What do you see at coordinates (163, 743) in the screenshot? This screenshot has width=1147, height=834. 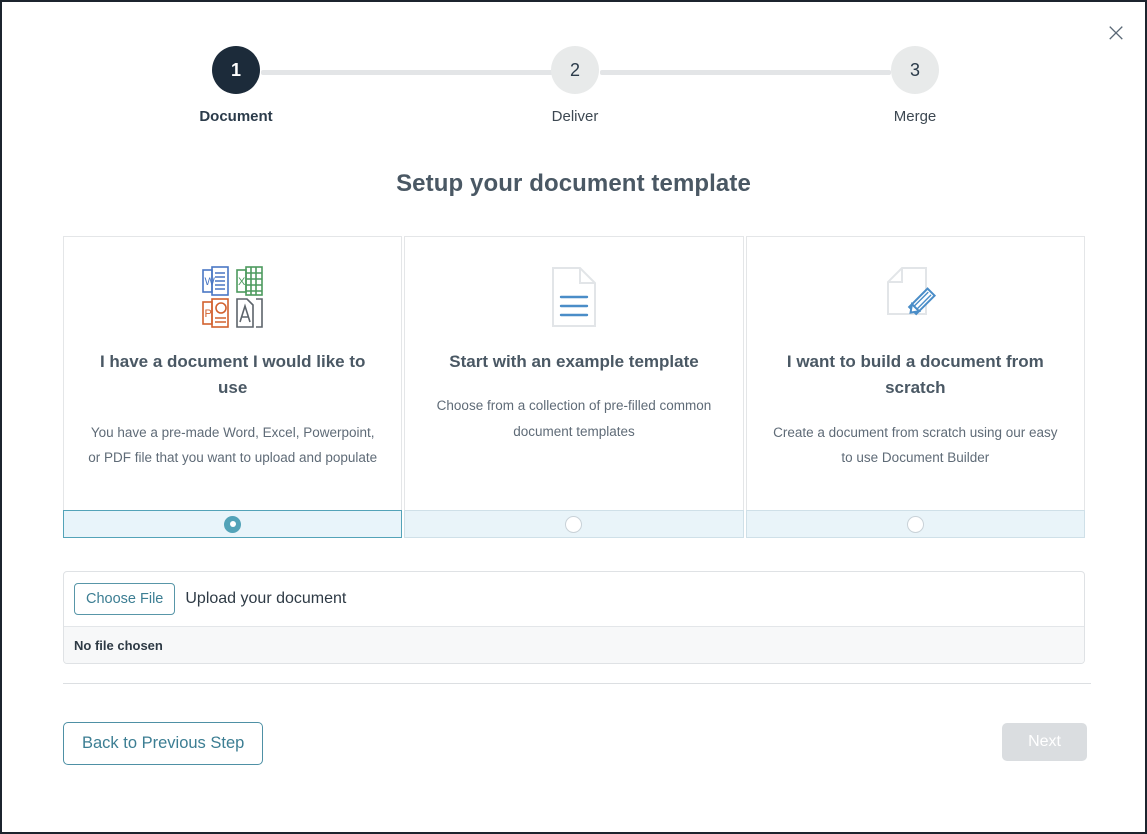 I see `back-to-previous-step-button: Back to Previous Step` at bounding box center [163, 743].